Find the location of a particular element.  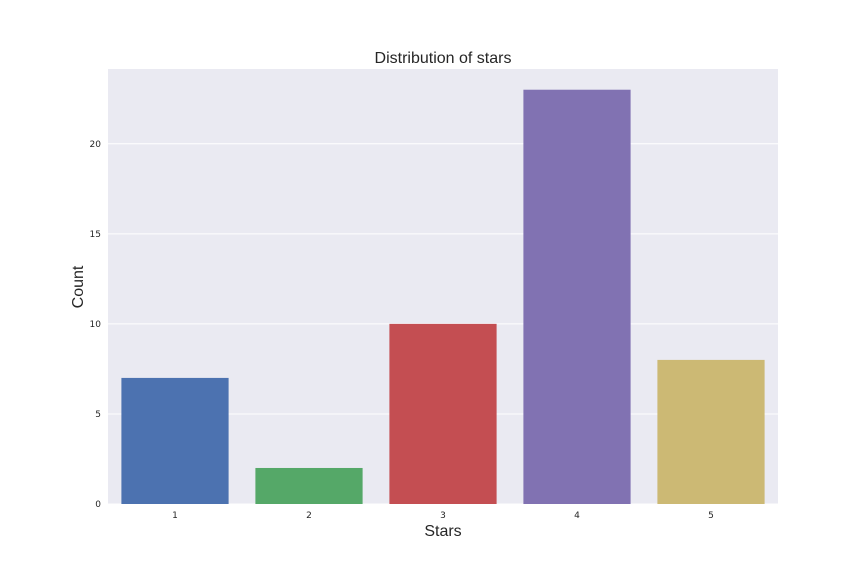

y-axis-title: Count is located at coordinates (78, 286).